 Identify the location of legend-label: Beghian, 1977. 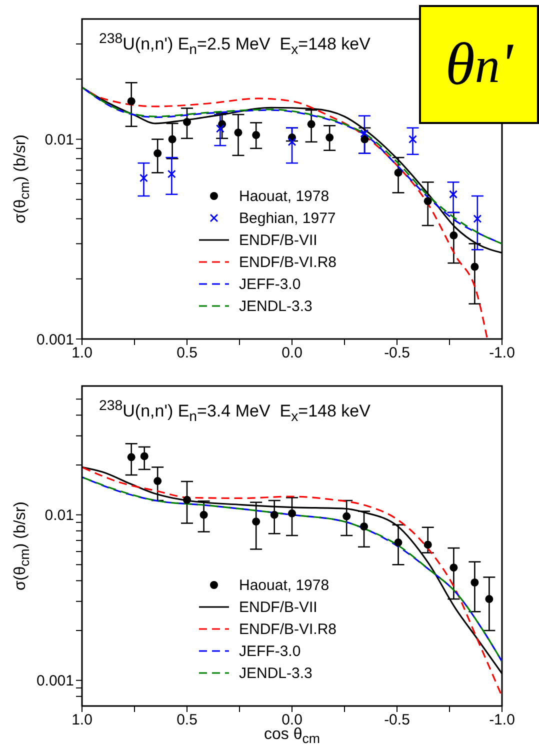
(287, 218).